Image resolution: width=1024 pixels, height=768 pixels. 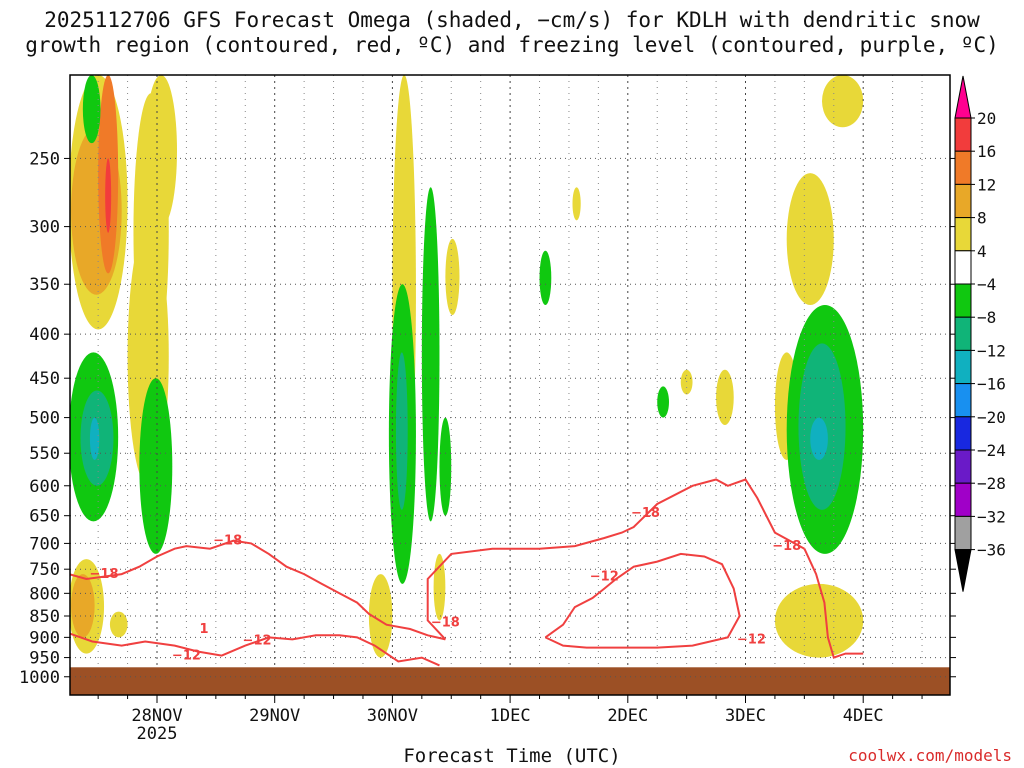 What do you see at coordinates (44, 544) in the screenshot?
I see `y-tick-label: 700` at bounding box center [44, 544].